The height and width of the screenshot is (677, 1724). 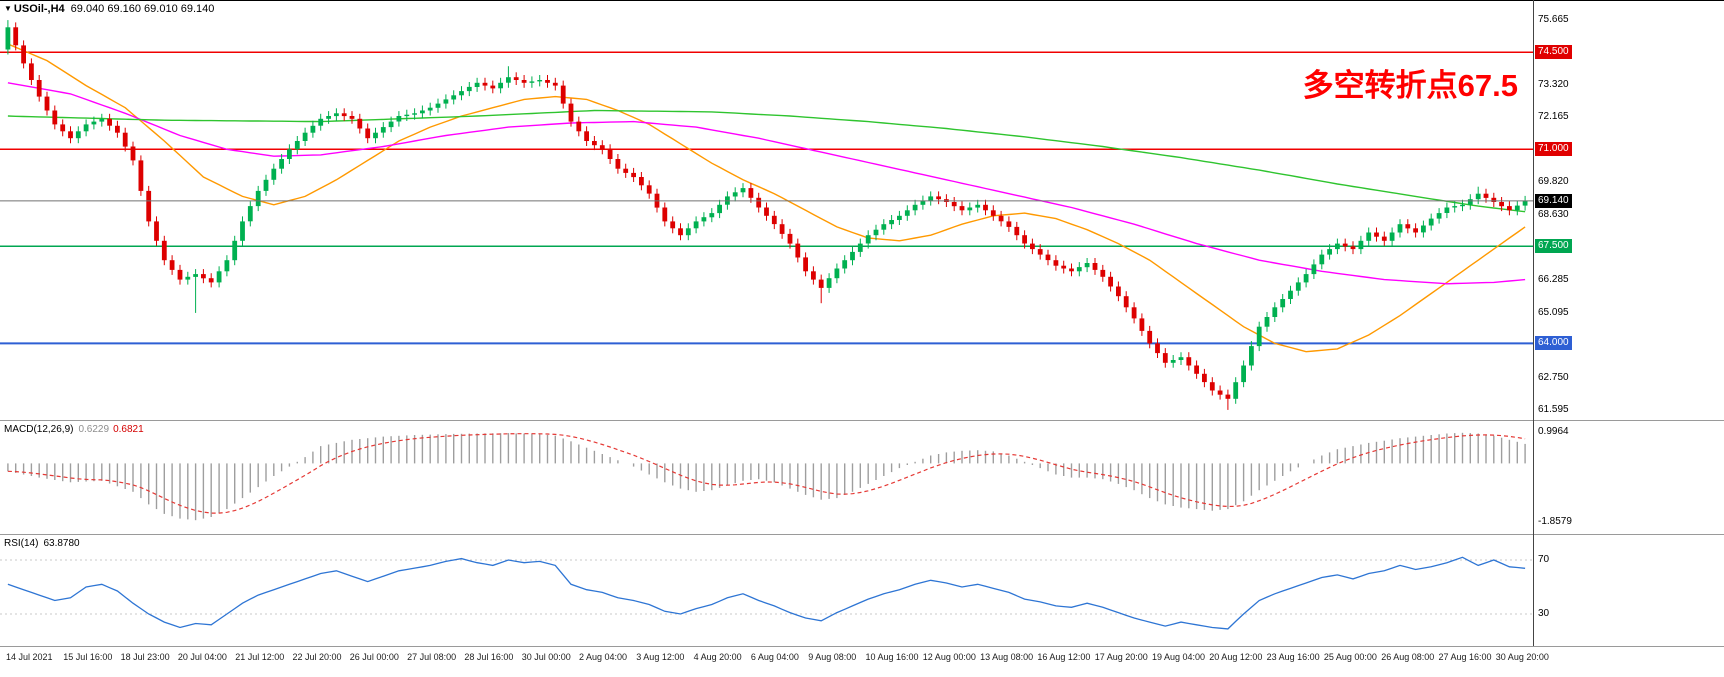 What do you see at coordinates (766, 476) in the screenshot?
I see `macd-panel` at bounding box center [766, 476].